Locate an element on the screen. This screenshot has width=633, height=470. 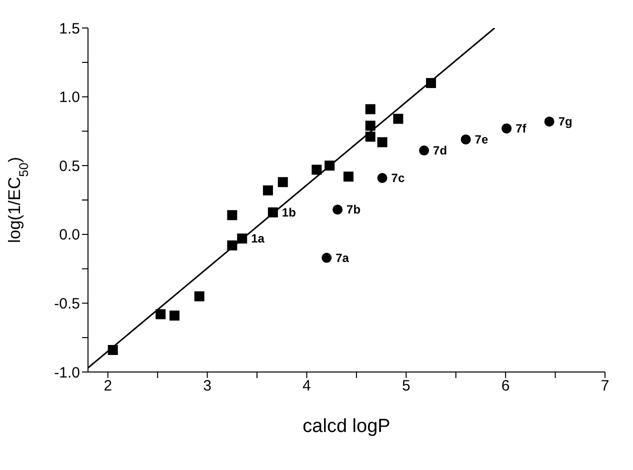
y-tick-label: 0.0 is located at coordinates (69, 235).